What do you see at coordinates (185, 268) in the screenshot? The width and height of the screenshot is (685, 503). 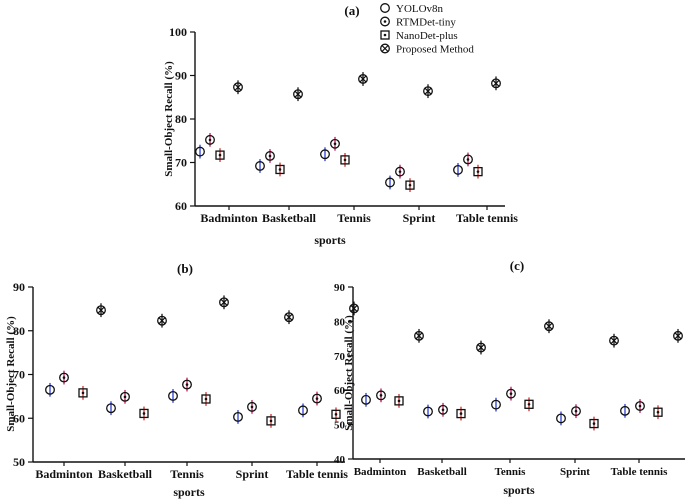 I see `panel-label-b: (b)` at bounding box center [185, 268].